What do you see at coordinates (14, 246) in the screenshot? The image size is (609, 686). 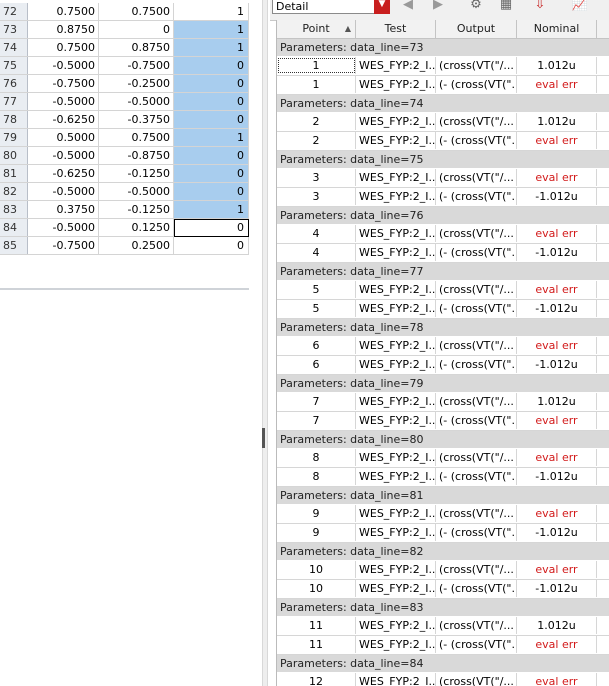 I see `row-number: 85` at bounding box center [14, 246].